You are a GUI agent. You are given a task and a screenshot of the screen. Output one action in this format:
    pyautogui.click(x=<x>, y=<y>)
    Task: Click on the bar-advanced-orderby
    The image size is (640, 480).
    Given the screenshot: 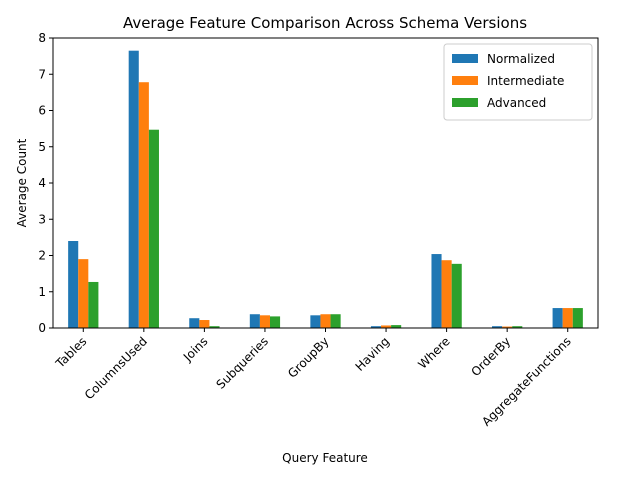 What is the action you would take?
    pyautogui.click(x=517, y=327)
    